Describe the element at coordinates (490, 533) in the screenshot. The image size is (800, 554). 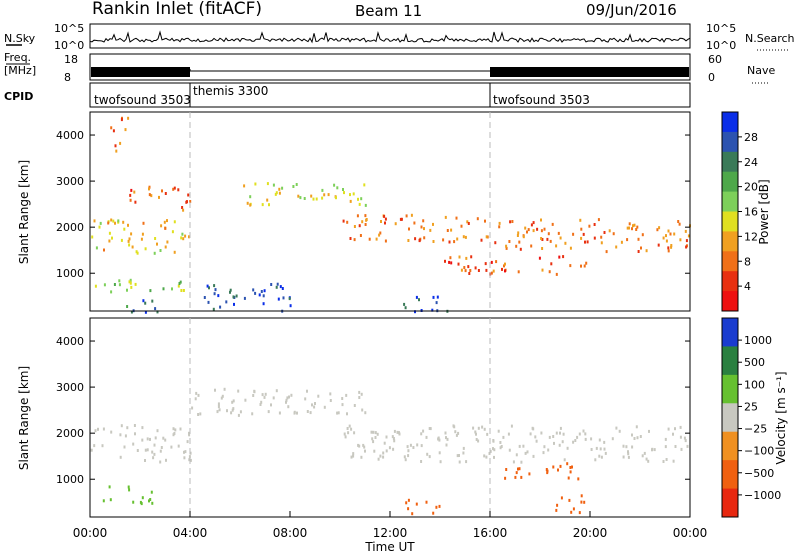
I see `x-tick-label: 16:00` at that location.